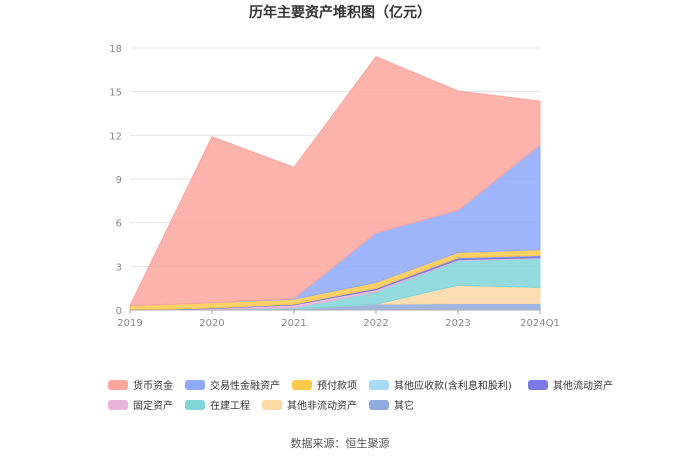 Image resolution: width=680 pixels, height=460 pixels. Describe the element at coordinates (119, 180) in the screenshot. I see `y-tick-label: 9` at that location.